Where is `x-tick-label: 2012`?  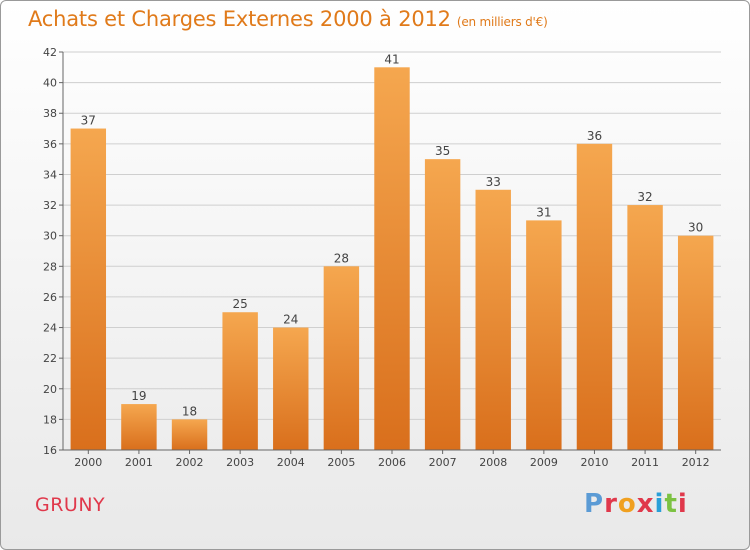
x-tick-label: 2012 is located at coordinates (696, 462).